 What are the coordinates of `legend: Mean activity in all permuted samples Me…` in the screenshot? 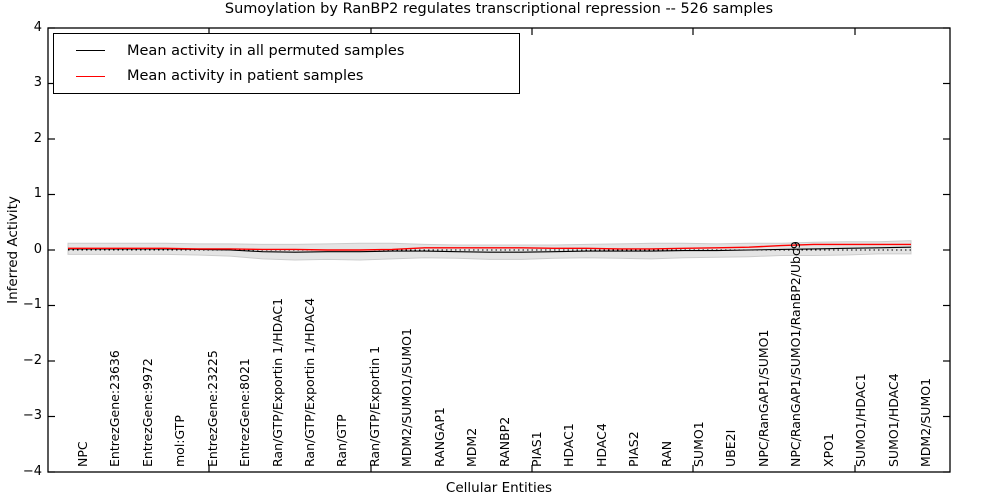 It's located at (286, 63).